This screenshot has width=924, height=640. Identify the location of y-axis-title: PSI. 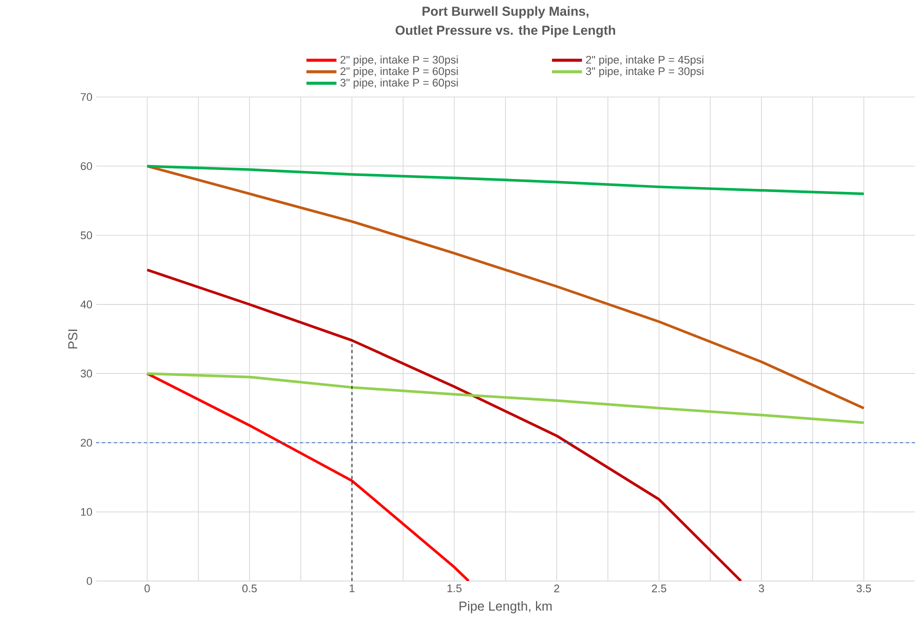
(73, 339).